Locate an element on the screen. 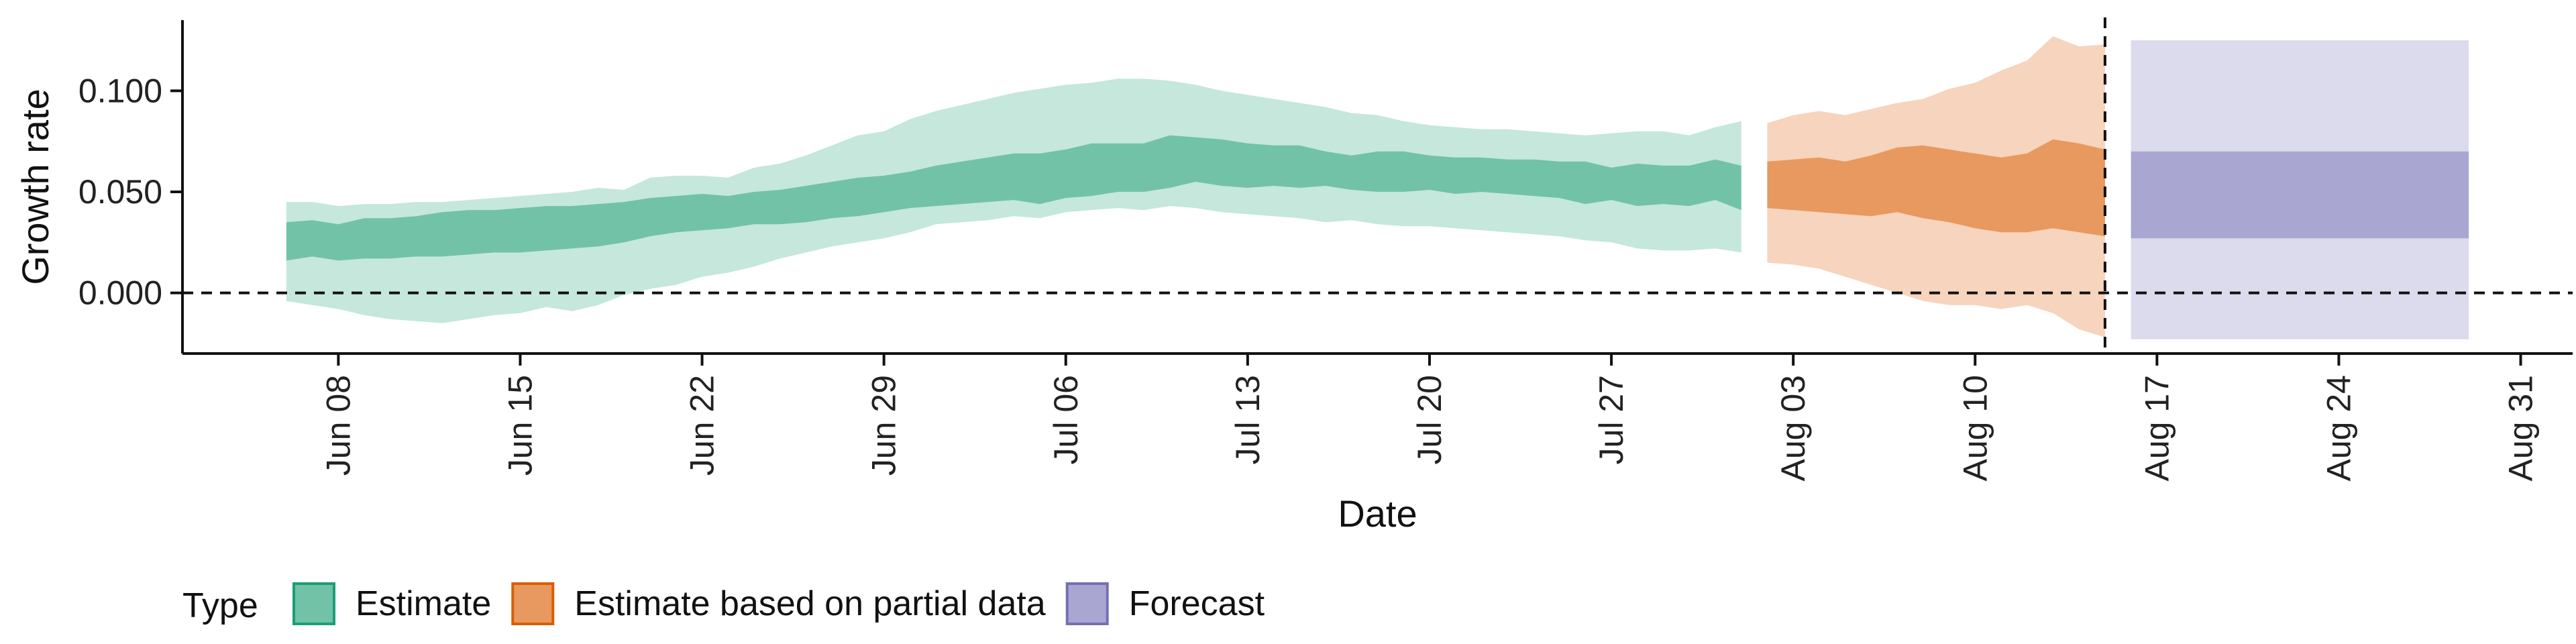 This screenshot has height=644, width=2576. x-tick-label: Aug 24 is located at coordinates (2338, 428).